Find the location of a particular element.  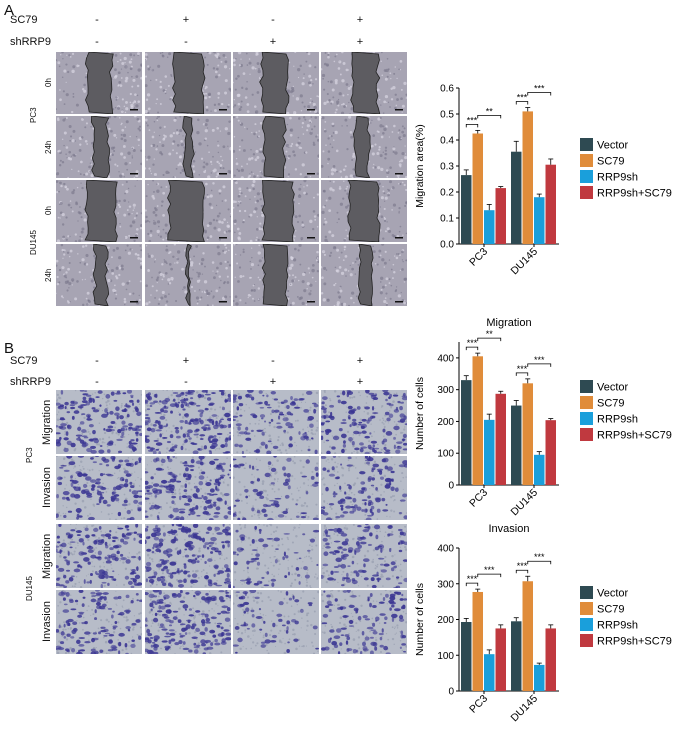

transwell-image-r2-c3 is located at coordinates (276, 488).